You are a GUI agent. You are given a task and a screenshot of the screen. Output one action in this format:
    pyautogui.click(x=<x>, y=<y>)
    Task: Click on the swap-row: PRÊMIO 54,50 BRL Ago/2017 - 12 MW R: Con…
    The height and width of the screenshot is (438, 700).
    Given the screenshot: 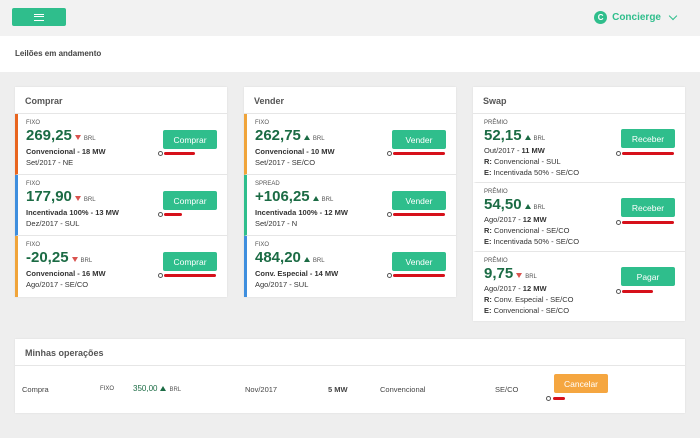 What is the action you would take?
    pyautogui.click(x=579, y=217)
    